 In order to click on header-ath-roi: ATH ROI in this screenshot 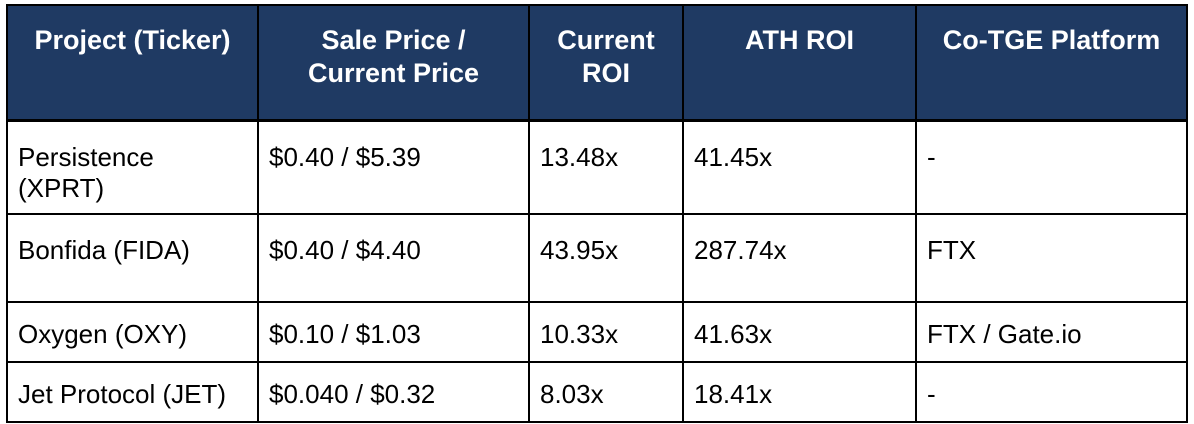, I will do `click(799, 63)`.